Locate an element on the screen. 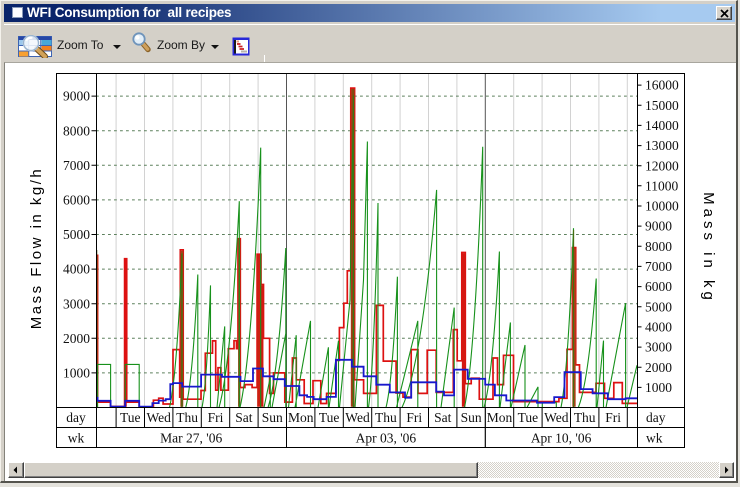 Image resolution: width=740 pixels, height=487 pixels. svg-text: Mar 27, '06 is located at coordinates (191, 438).